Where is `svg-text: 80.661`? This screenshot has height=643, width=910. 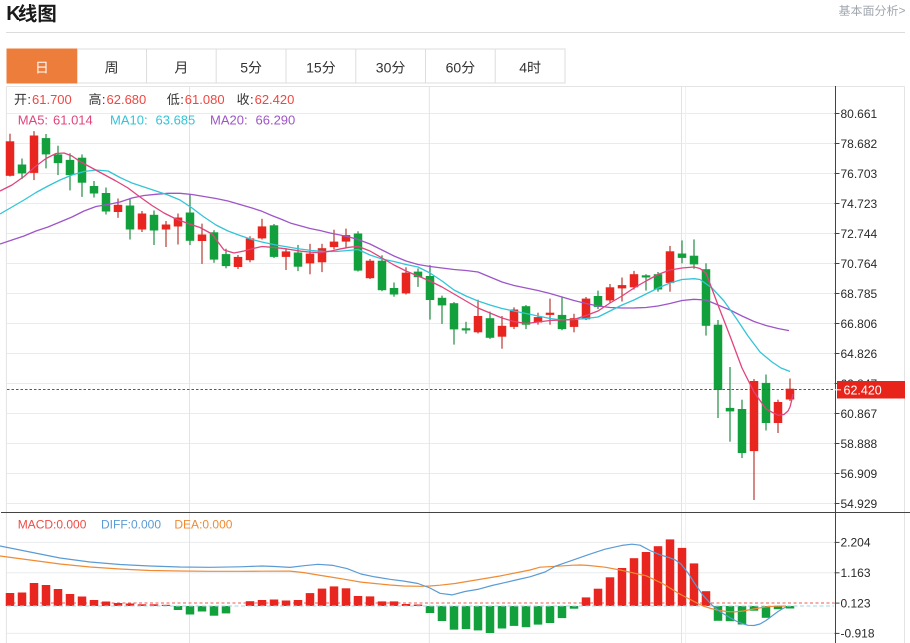 svg-text: 80.661 is located at coordinates (859, 114).